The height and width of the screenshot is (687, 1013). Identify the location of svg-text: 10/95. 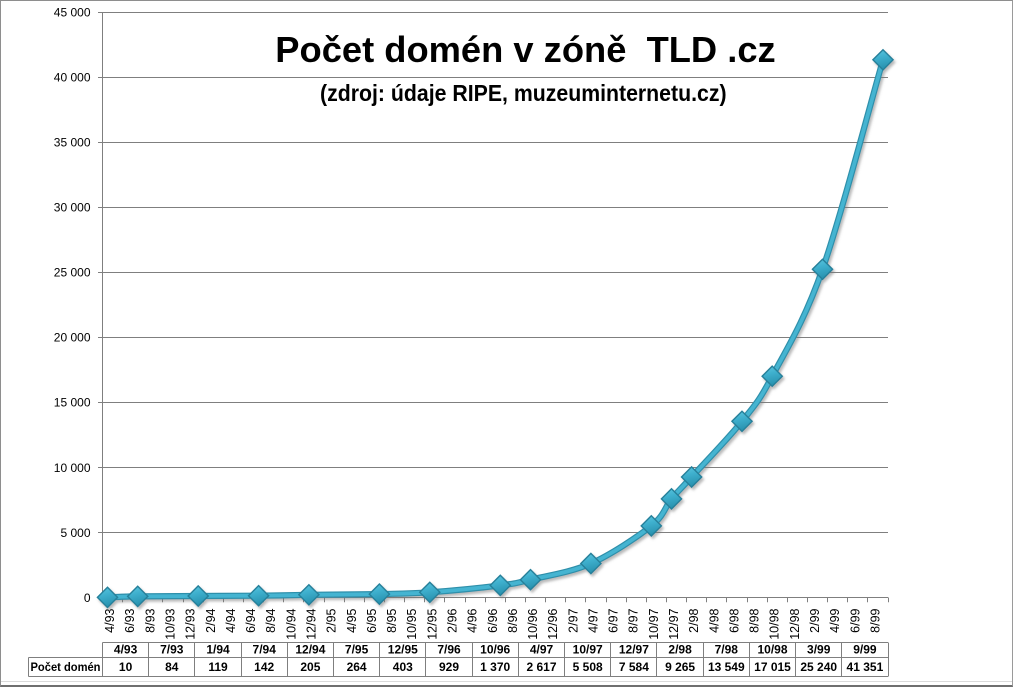
(412, 623).